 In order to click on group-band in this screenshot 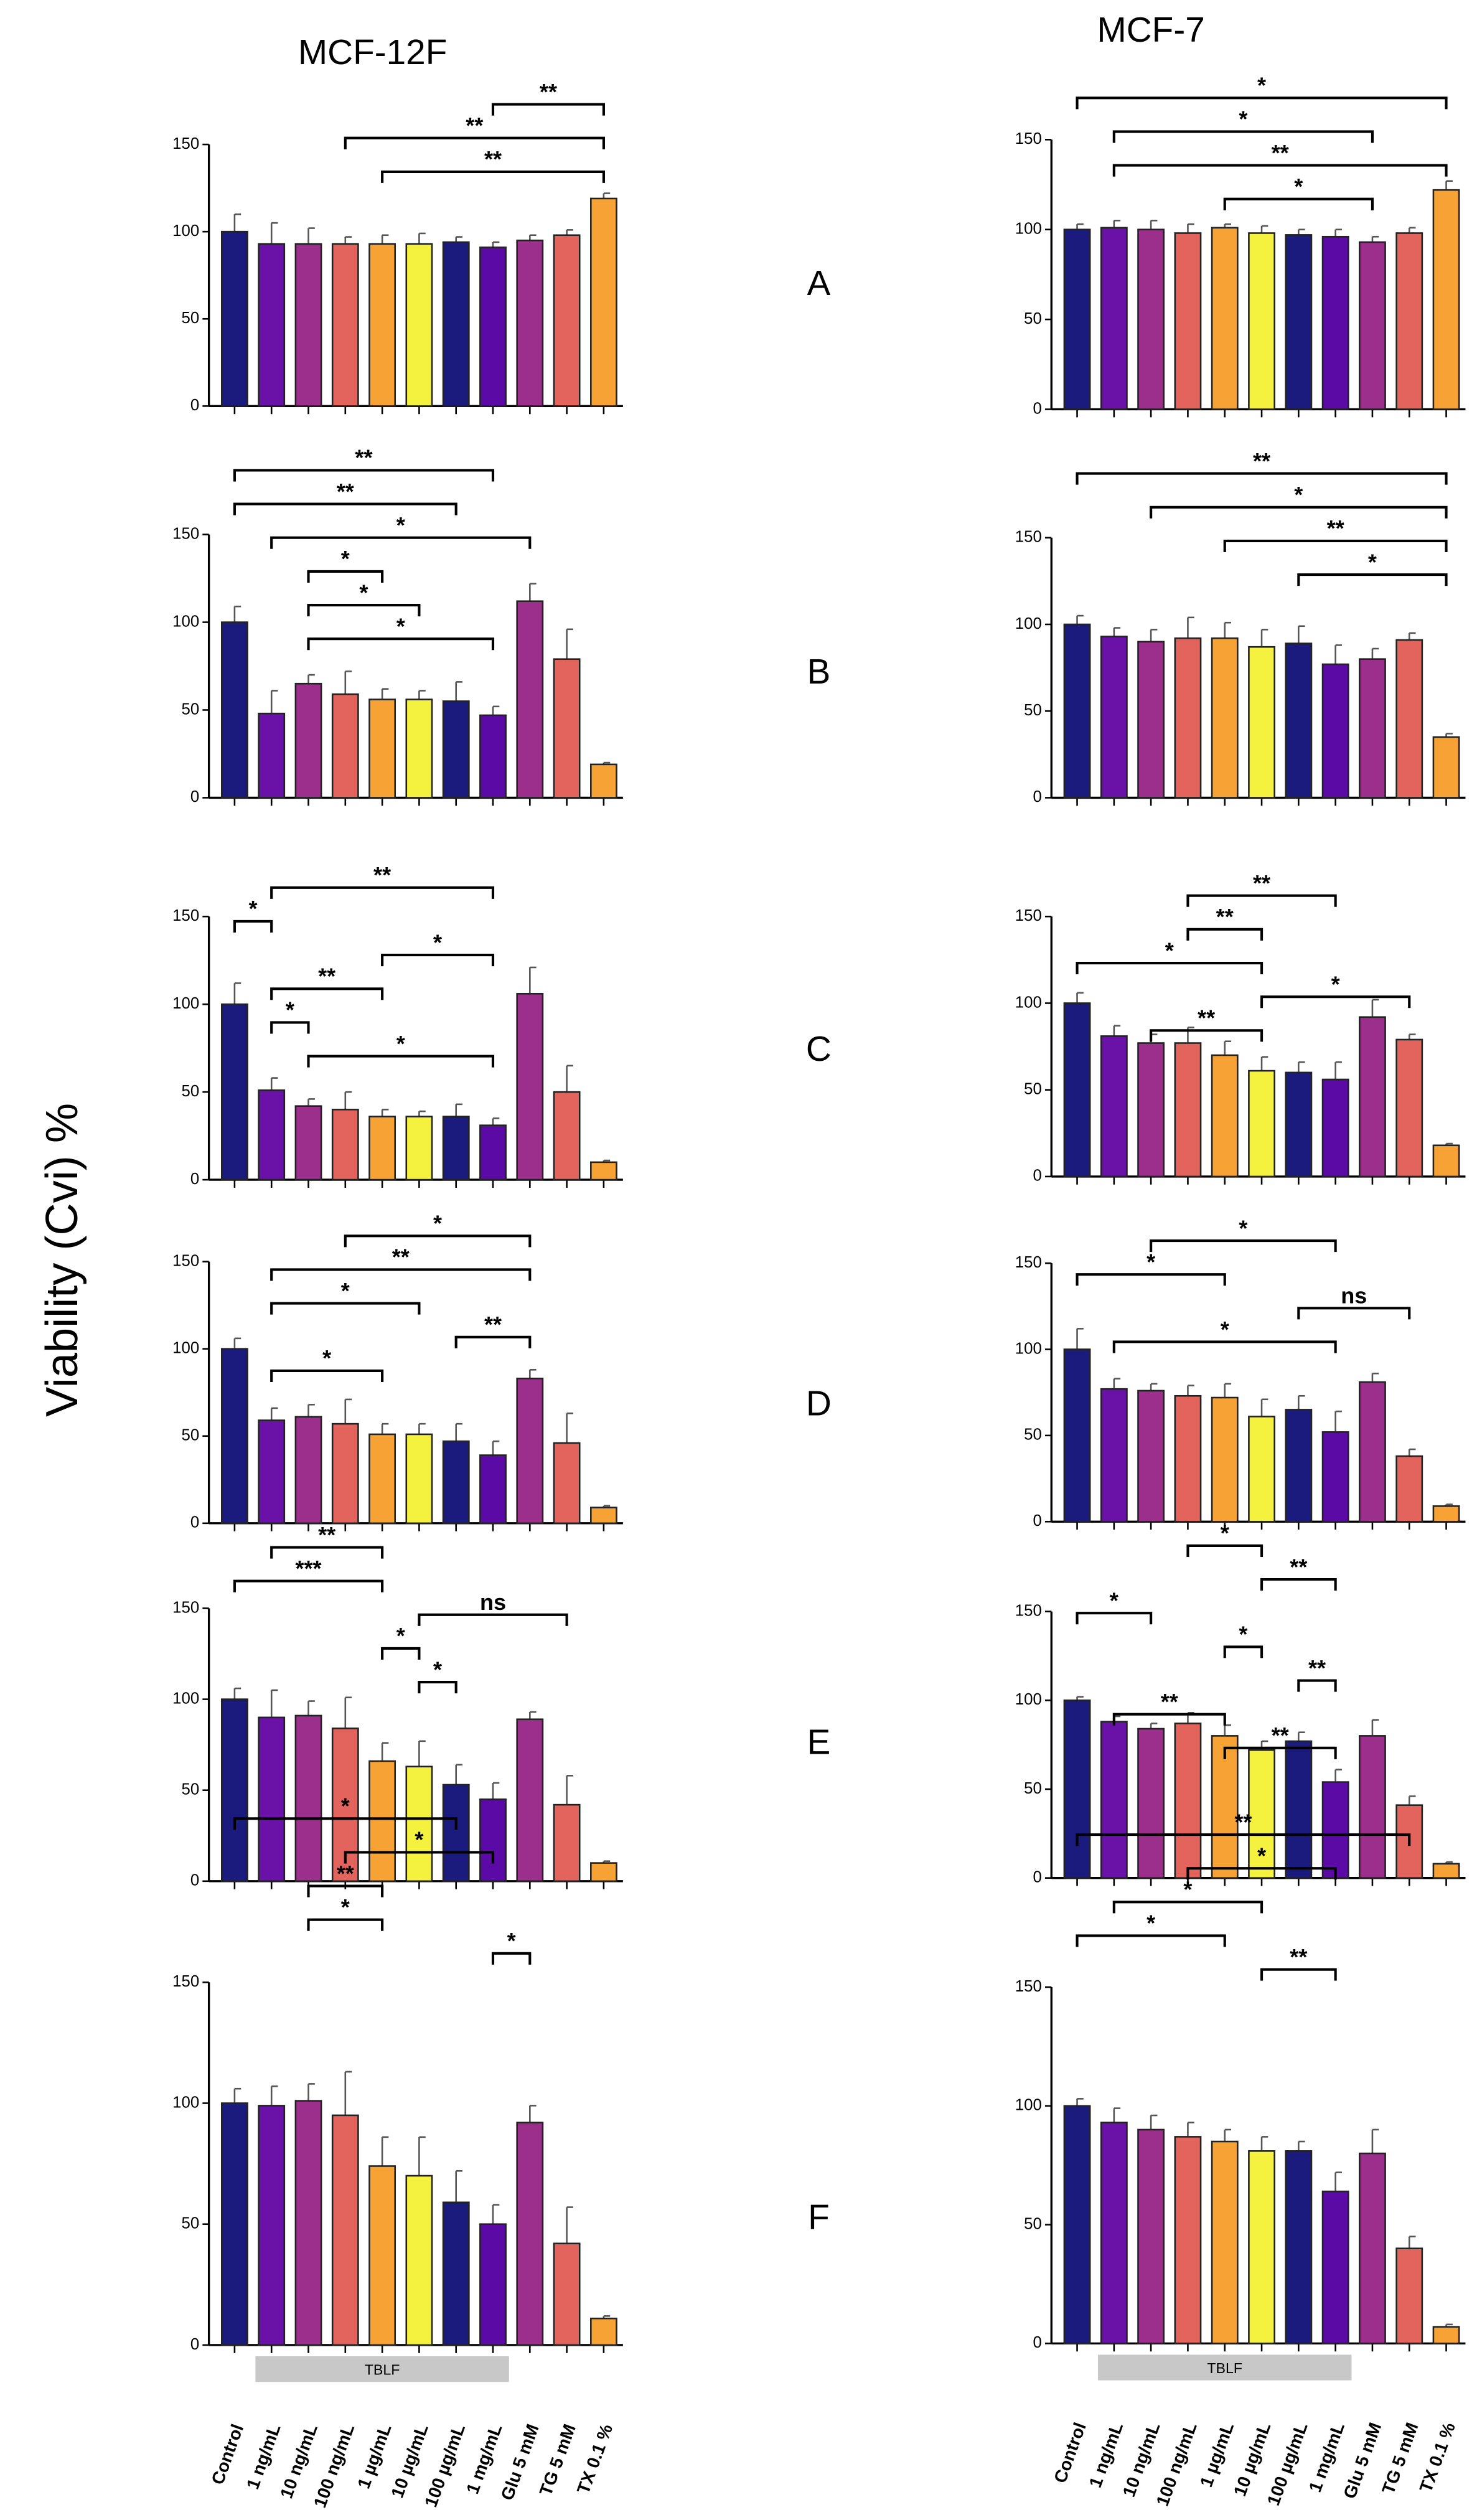, I will do `click(382, 2369)`.